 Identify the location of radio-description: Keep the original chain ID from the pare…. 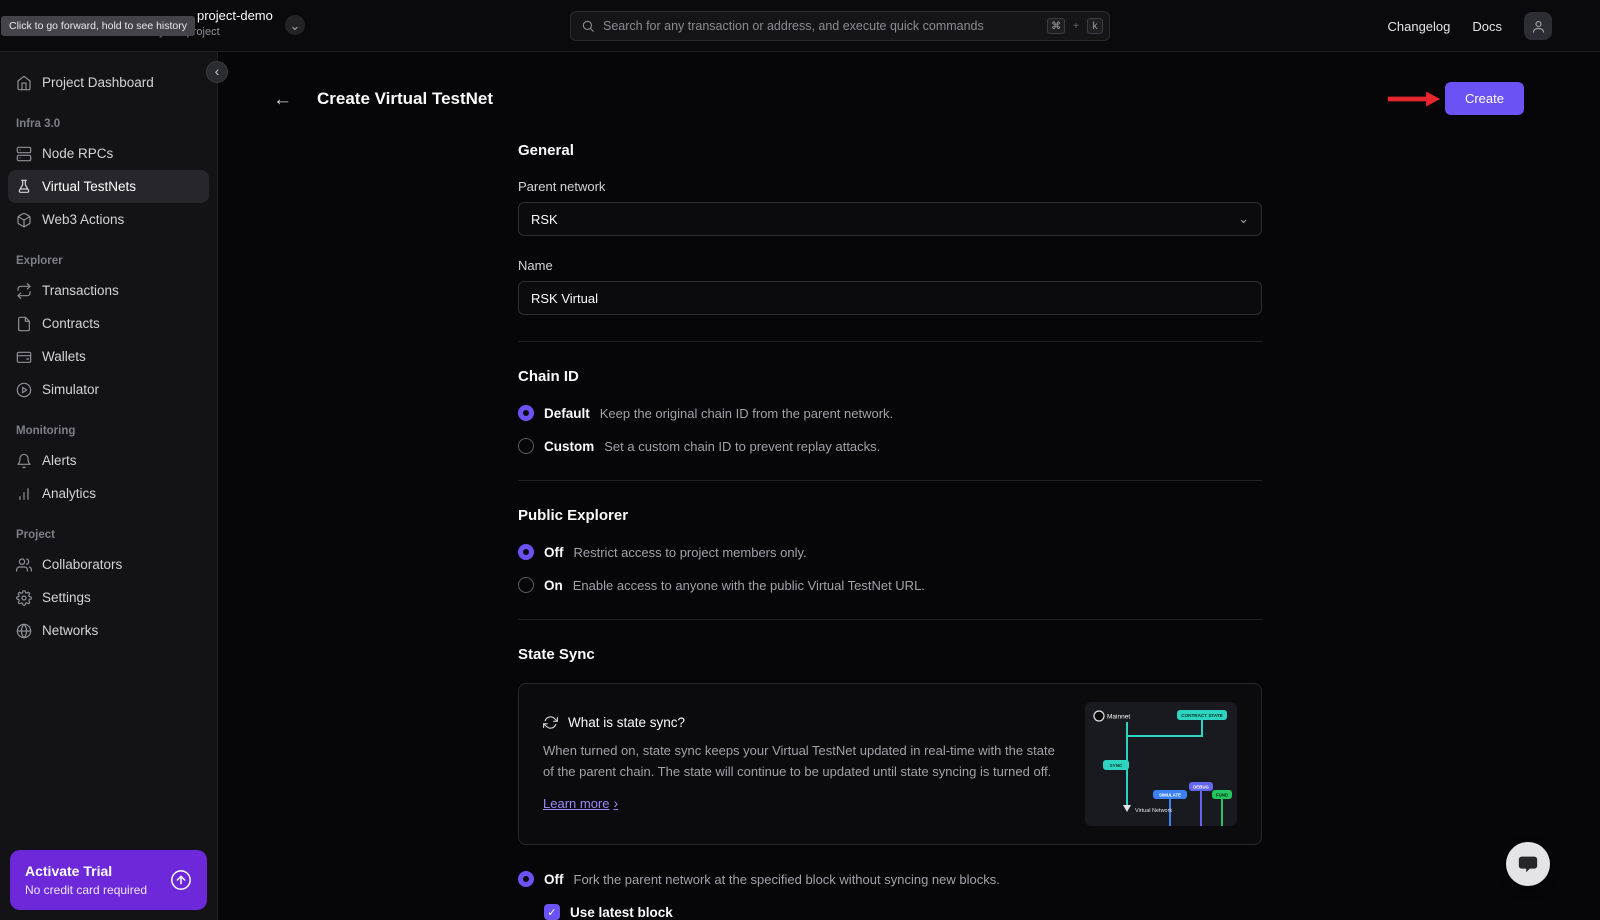
(746, 413).